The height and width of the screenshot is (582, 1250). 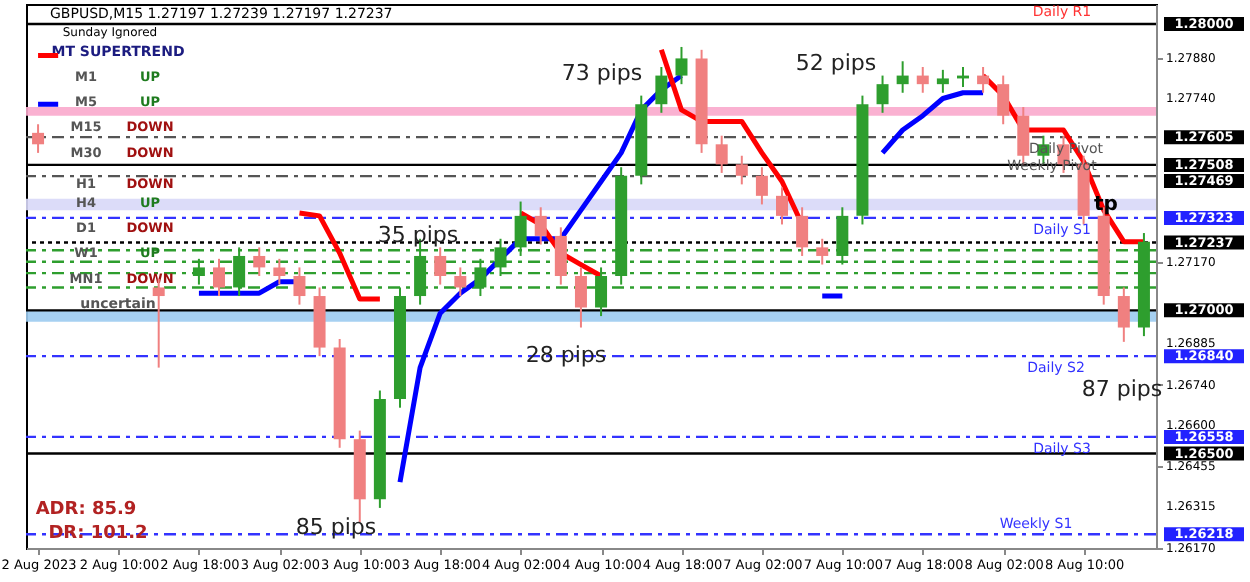 What do you see at coordinates (98, 534) in the screenshot?
I see `annotation: DR: 101.2` at bounding box center [98, 534].